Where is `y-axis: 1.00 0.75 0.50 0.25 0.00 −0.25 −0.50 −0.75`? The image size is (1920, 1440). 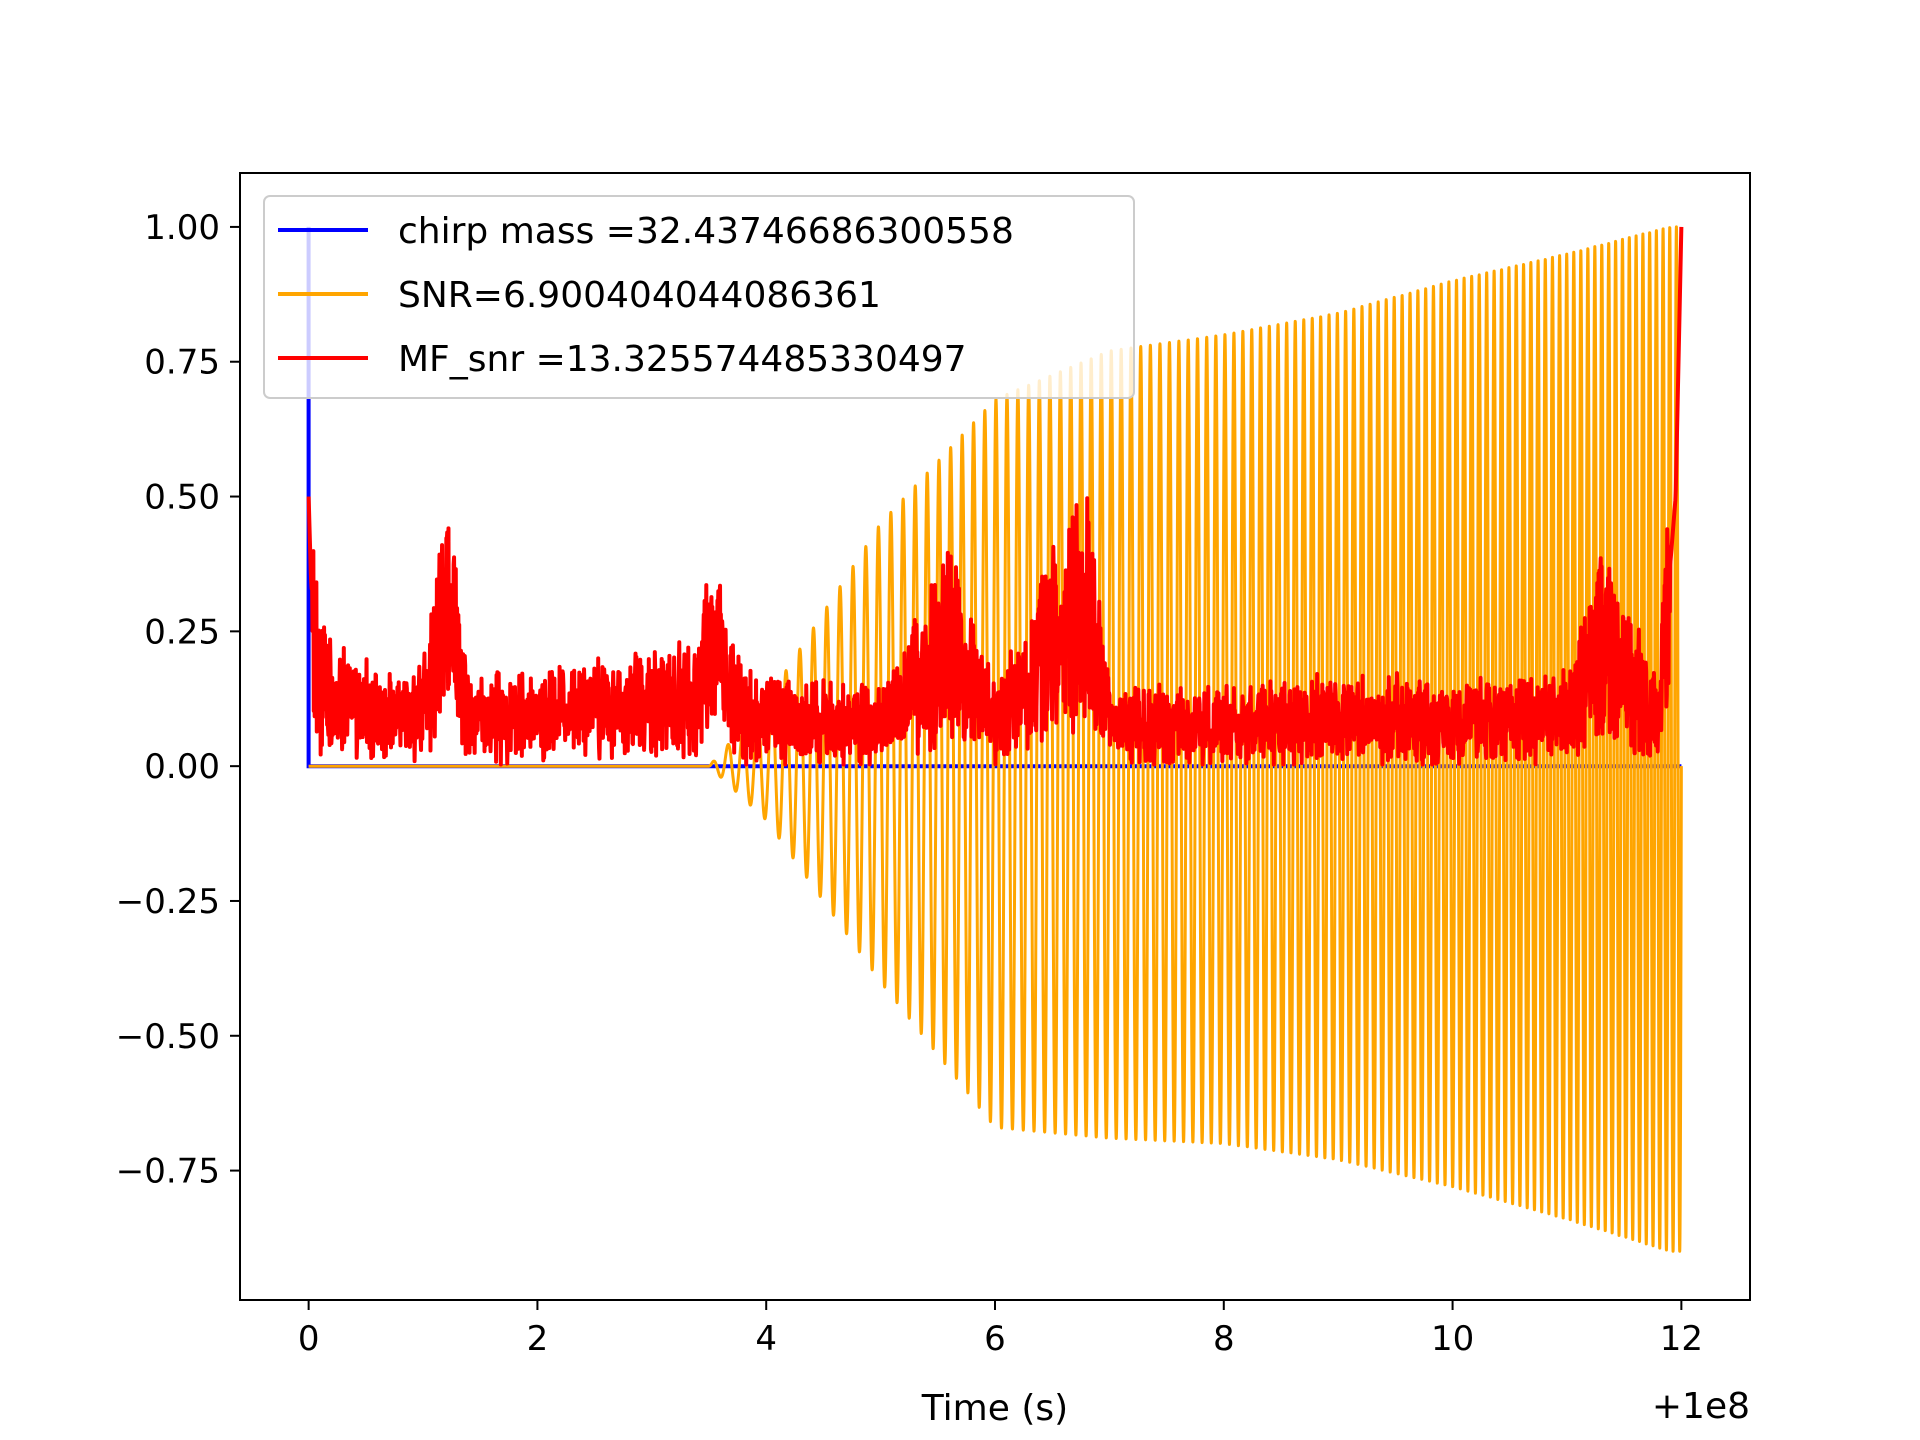
y-axis: 1.00 0.75 0.50 0.25 0.00 −0.25 −0.50 −0.75 is located at coordinates (178, 700).